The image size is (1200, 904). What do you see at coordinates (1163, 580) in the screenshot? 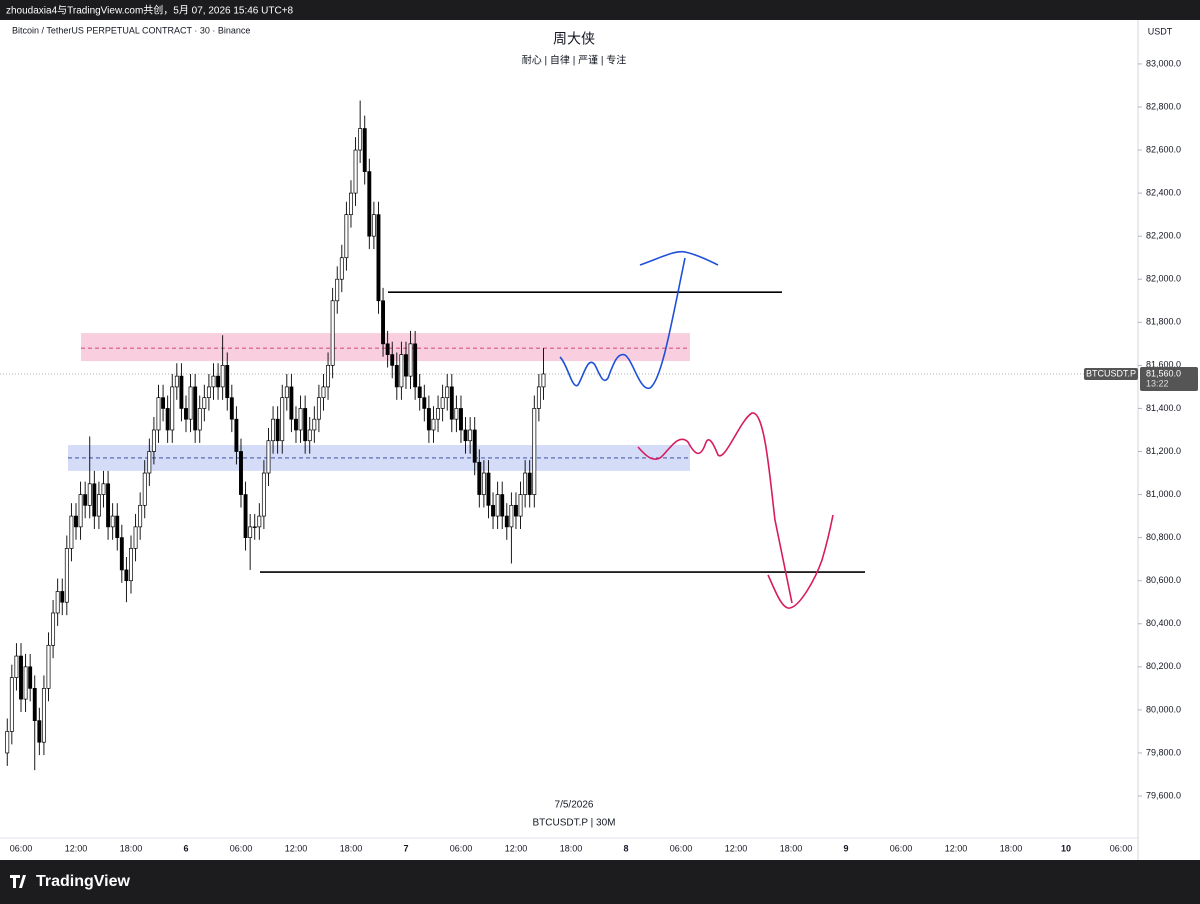
I see `y-tick-label: 80,600.0` at bounding box center [1163, 580].